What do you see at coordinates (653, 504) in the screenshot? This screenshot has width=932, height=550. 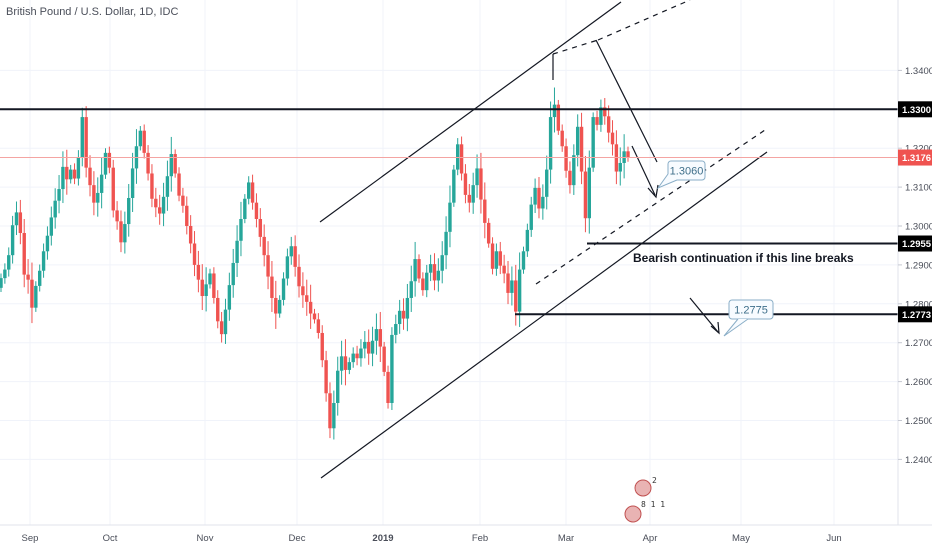 I see `event-badge-2-label: 8 1 1` at bounding box center [653, 504].